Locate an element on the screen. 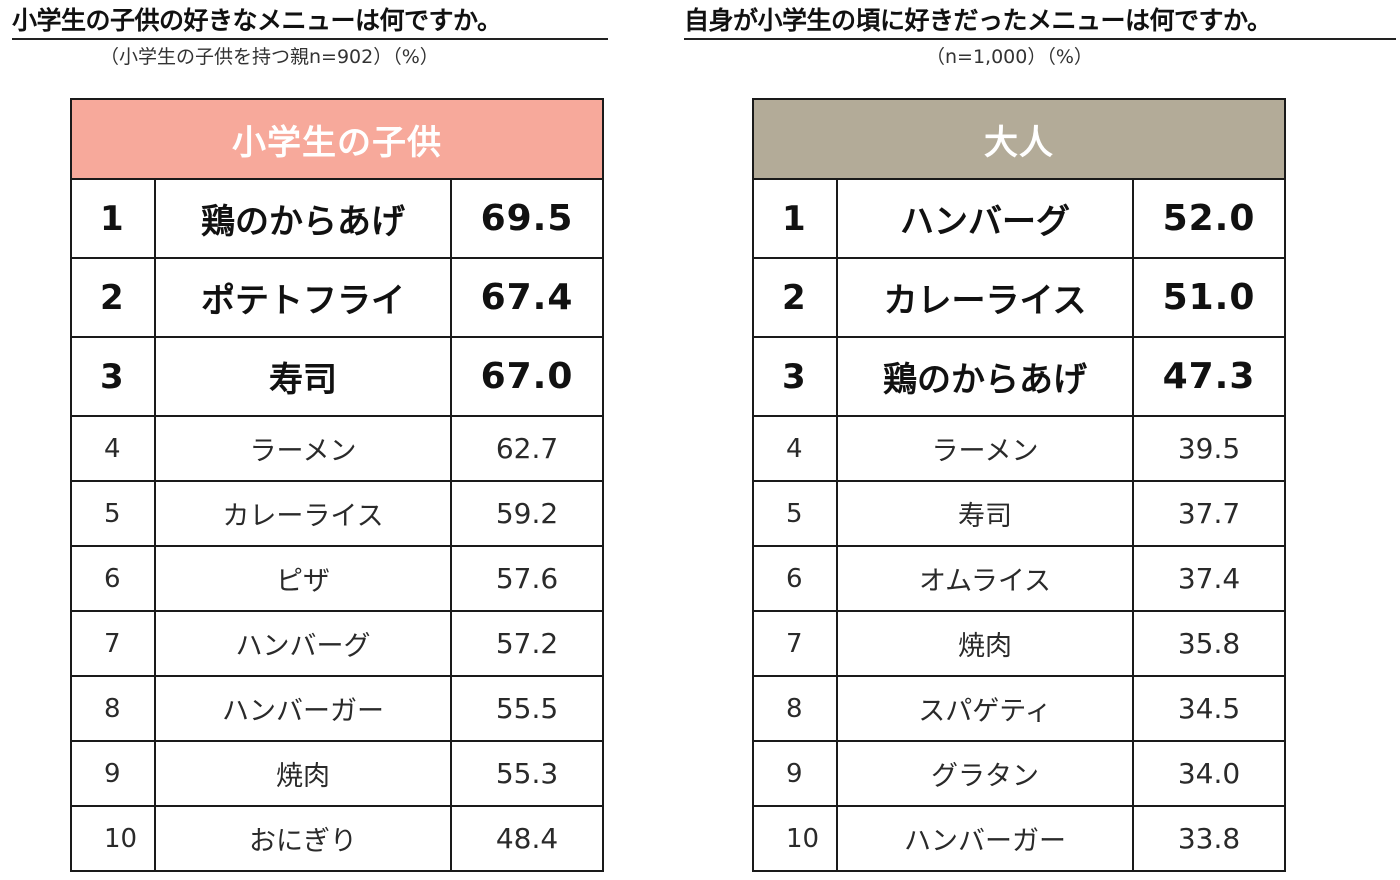  menu-name: ポテトフライ is located at coordinates (303, 297).